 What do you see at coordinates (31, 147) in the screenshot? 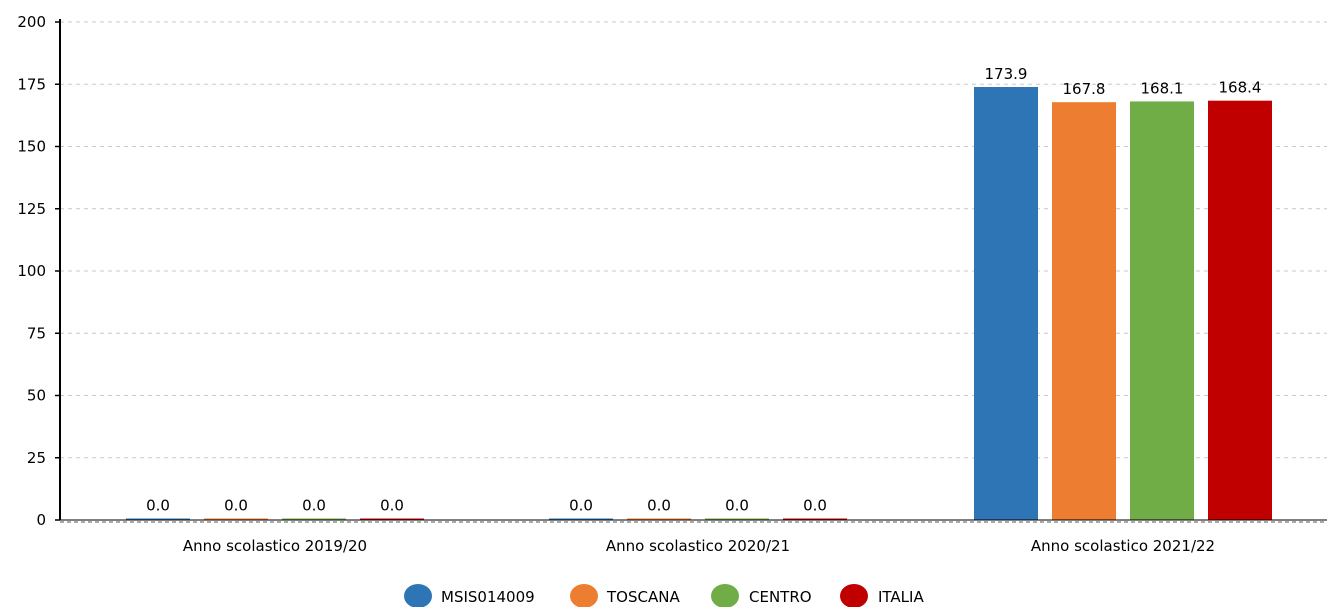
I see `y-tick-label: 150` at bounding box center [31, 147].